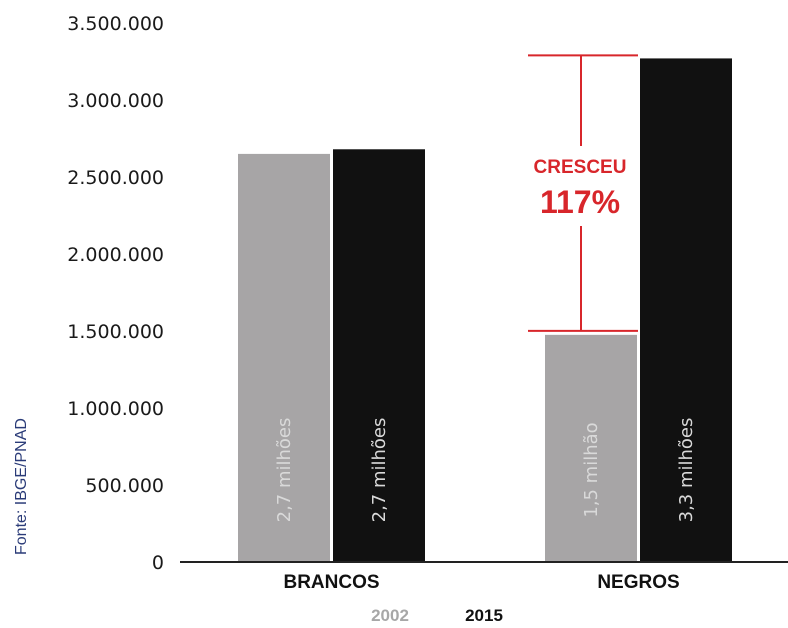 This screenshot has height=628, width=788. What do you see at coordinates (331, 582) in the screenshot?
I see `category-label: BRANCOS` at bounding box center [331, 582].